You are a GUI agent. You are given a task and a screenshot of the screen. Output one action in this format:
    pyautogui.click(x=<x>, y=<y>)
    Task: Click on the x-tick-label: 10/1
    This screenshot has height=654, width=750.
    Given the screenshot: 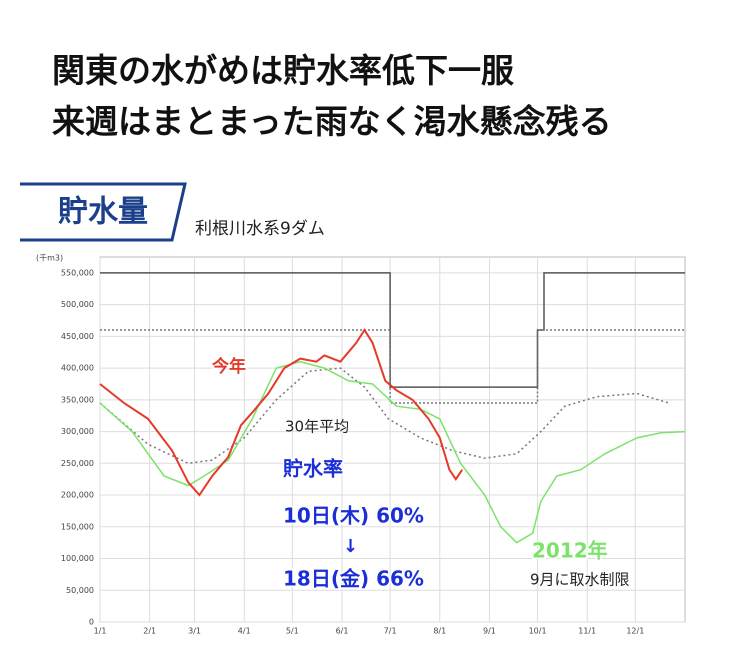 What is the action you would take?
    pyautogui.click(x=538, y=631)
    